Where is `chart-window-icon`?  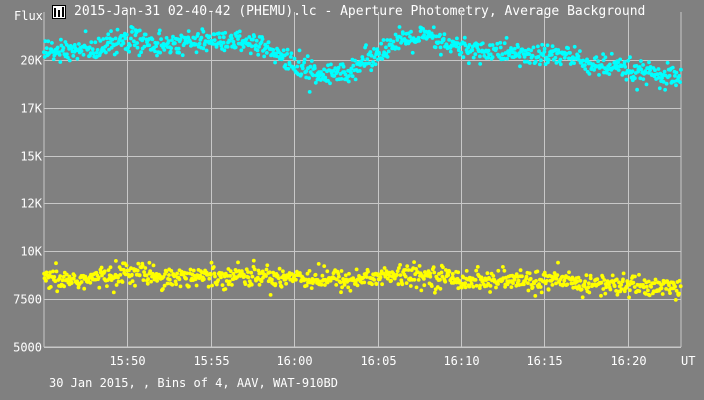
chart-window-icon is located at coordinates (59, 12).